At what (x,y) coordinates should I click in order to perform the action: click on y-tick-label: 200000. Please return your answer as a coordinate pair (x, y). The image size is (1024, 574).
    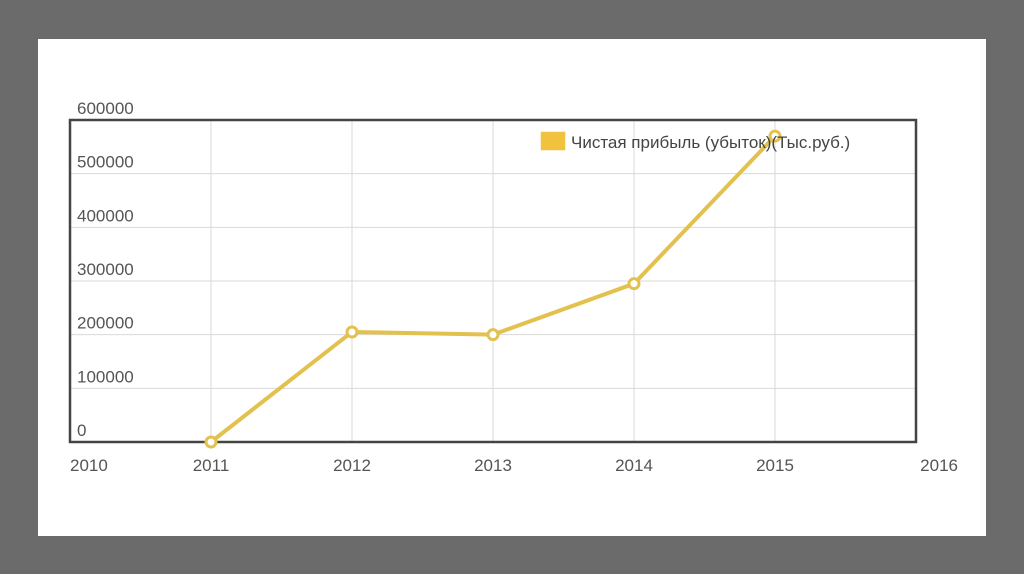
    Looking at the image, I should click on (105, 323).